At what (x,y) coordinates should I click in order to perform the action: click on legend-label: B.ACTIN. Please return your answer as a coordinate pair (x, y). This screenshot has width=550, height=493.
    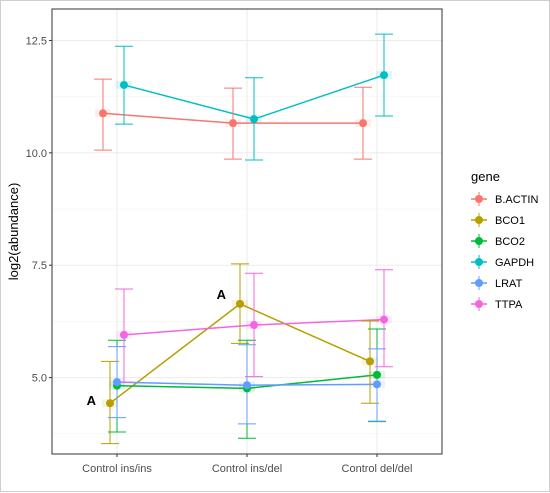
    Looking at the image, I should click on (516, 200).